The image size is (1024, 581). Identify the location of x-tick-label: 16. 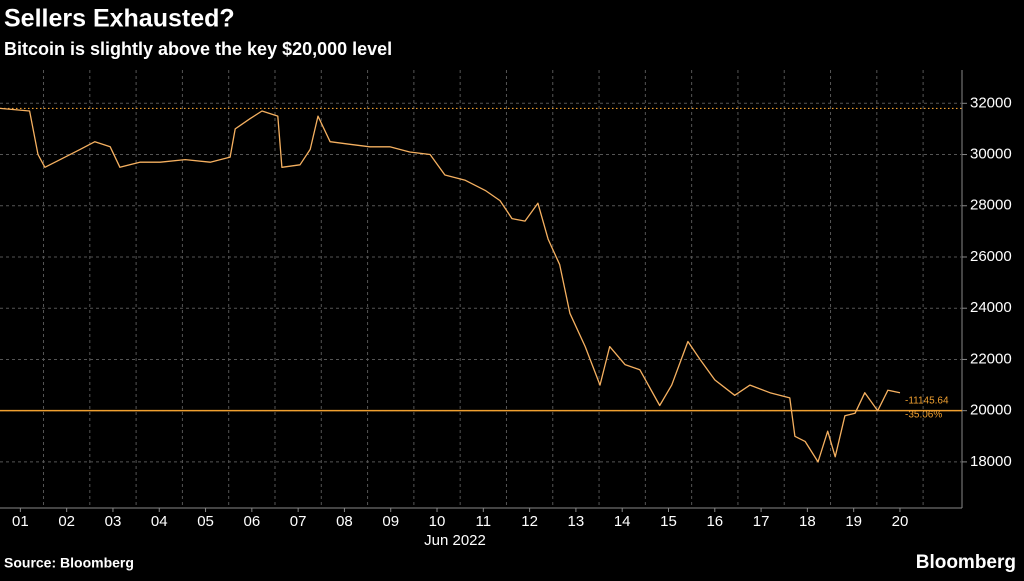
(714, 521).